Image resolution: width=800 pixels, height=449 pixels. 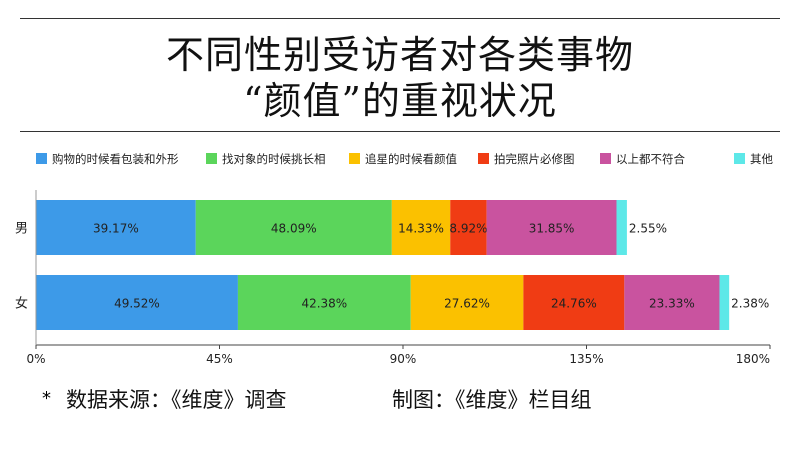 What do you see at coordinates (492, 400) in the screenshot?
I see `chart-credit-note: 制图：《维度》栏目组` at bounding box center [492, 400].